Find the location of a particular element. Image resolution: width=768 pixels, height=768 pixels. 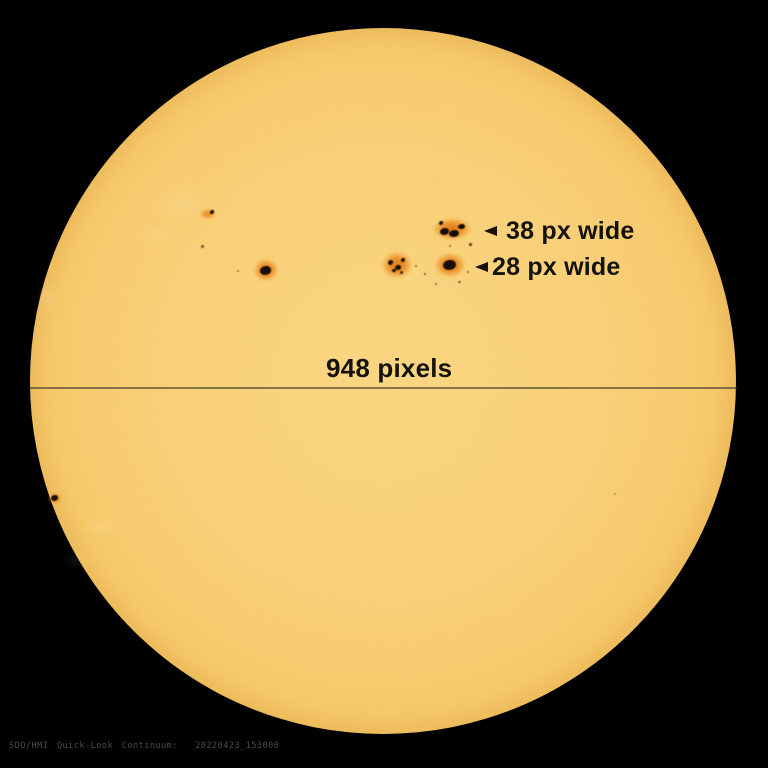

annotation-38px-label: 38 px wide is located at coordinates (570, 230).